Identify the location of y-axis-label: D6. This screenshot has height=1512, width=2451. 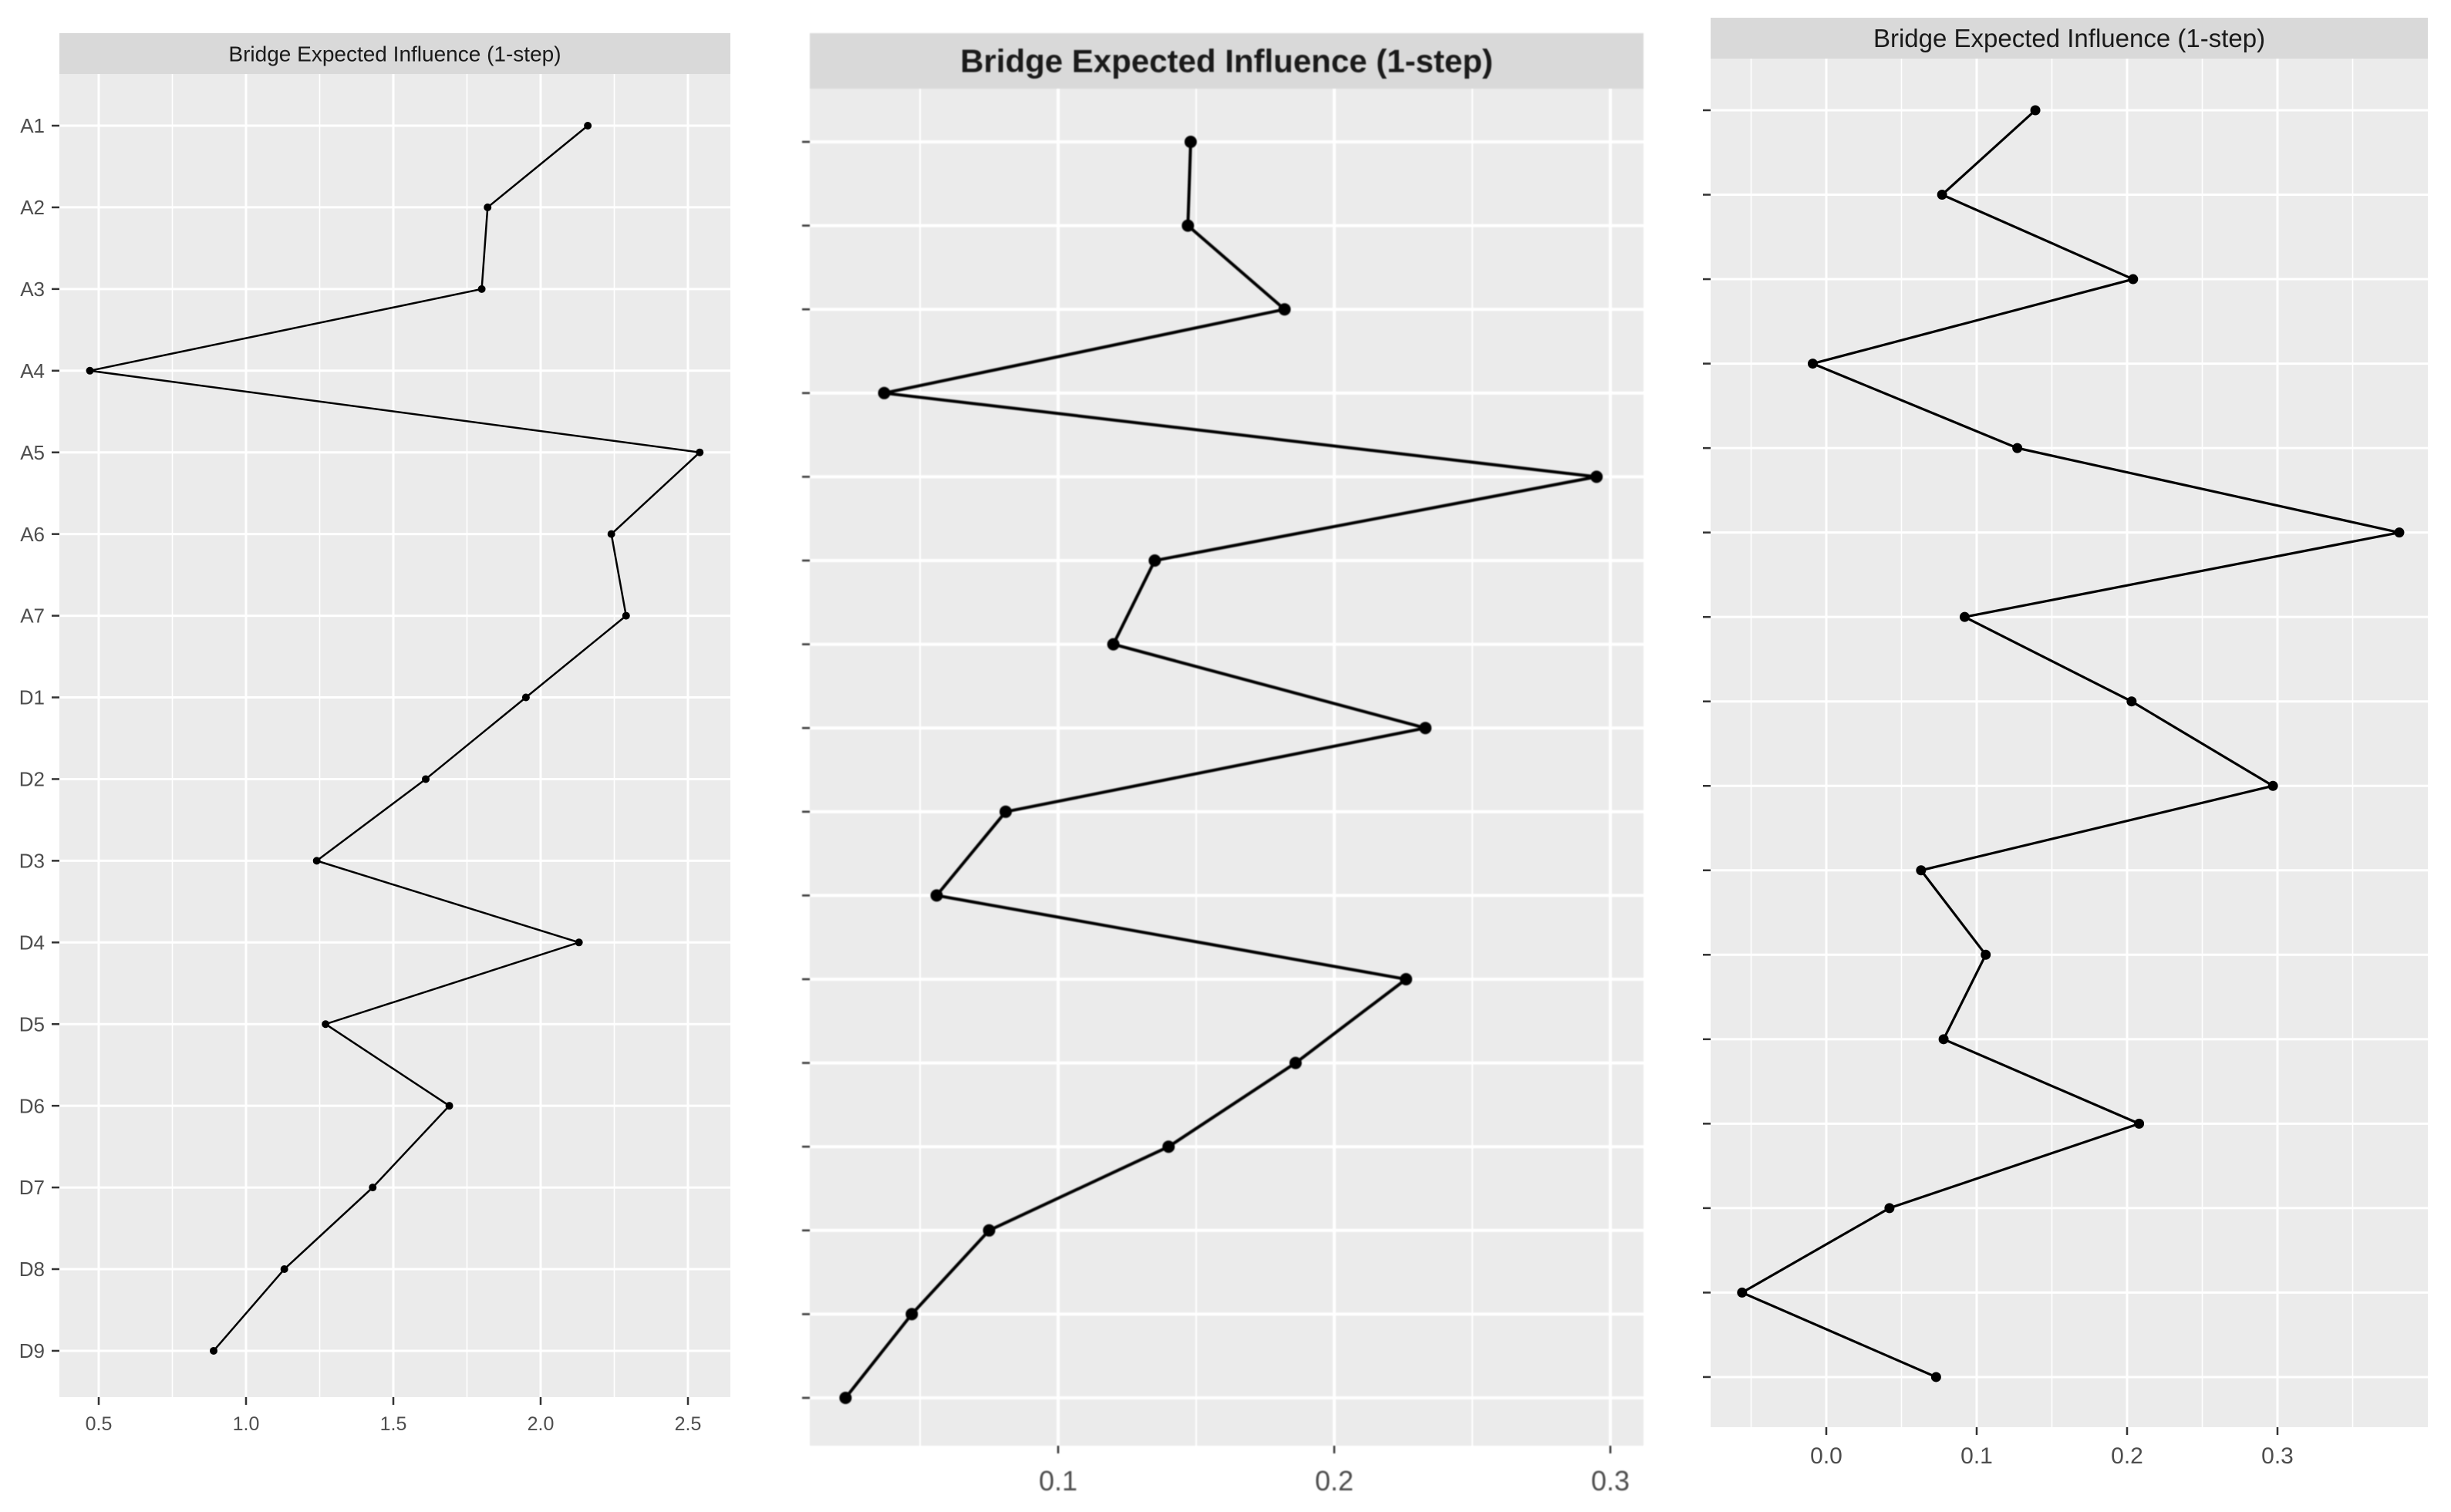
(32, 1105).